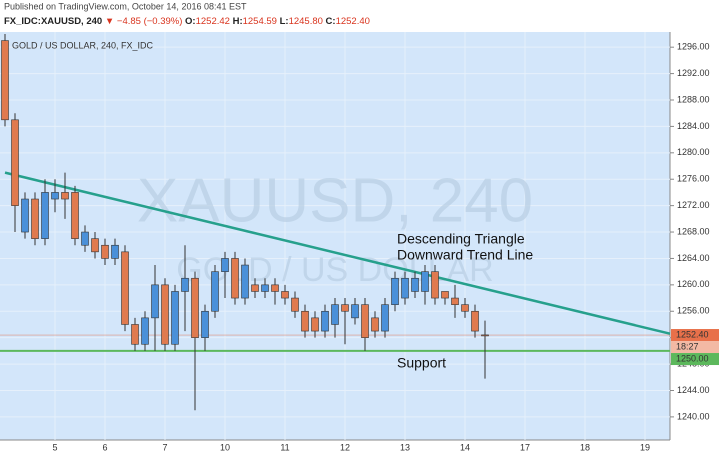  What do you see at coordinates (645, 447) in the screenshot?
I see `x-tick-label: 19` at bounding box center [645, 447].